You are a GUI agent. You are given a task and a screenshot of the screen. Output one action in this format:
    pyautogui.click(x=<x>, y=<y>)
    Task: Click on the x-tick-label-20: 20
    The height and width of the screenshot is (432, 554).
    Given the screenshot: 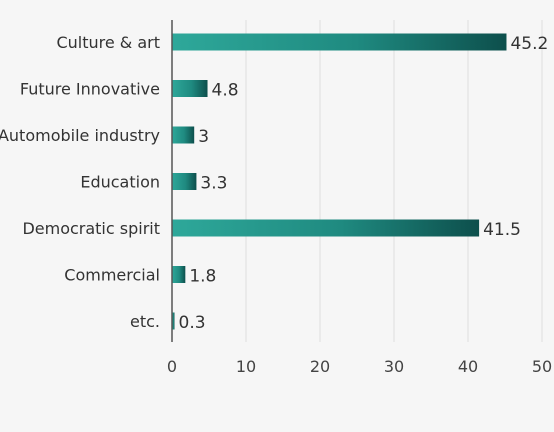 What is the action you would take?
    pyautogui.click(x=320, y=366)
    